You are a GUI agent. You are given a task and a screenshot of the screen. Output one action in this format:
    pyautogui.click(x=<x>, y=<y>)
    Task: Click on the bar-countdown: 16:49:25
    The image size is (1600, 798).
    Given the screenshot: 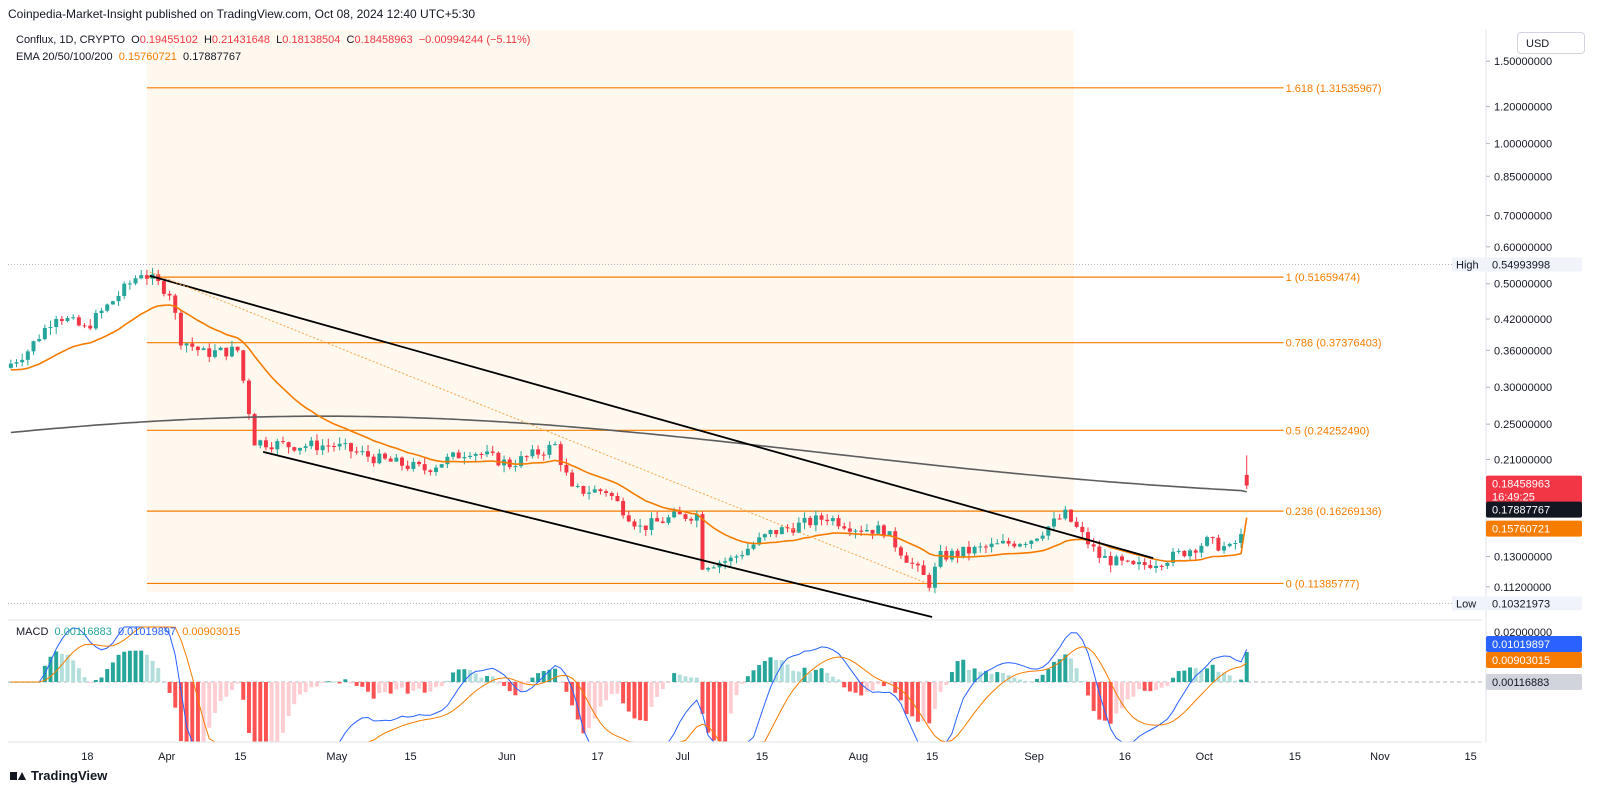 What is the action you would take?
    pyautogui.click(x=1513, y=498)
    